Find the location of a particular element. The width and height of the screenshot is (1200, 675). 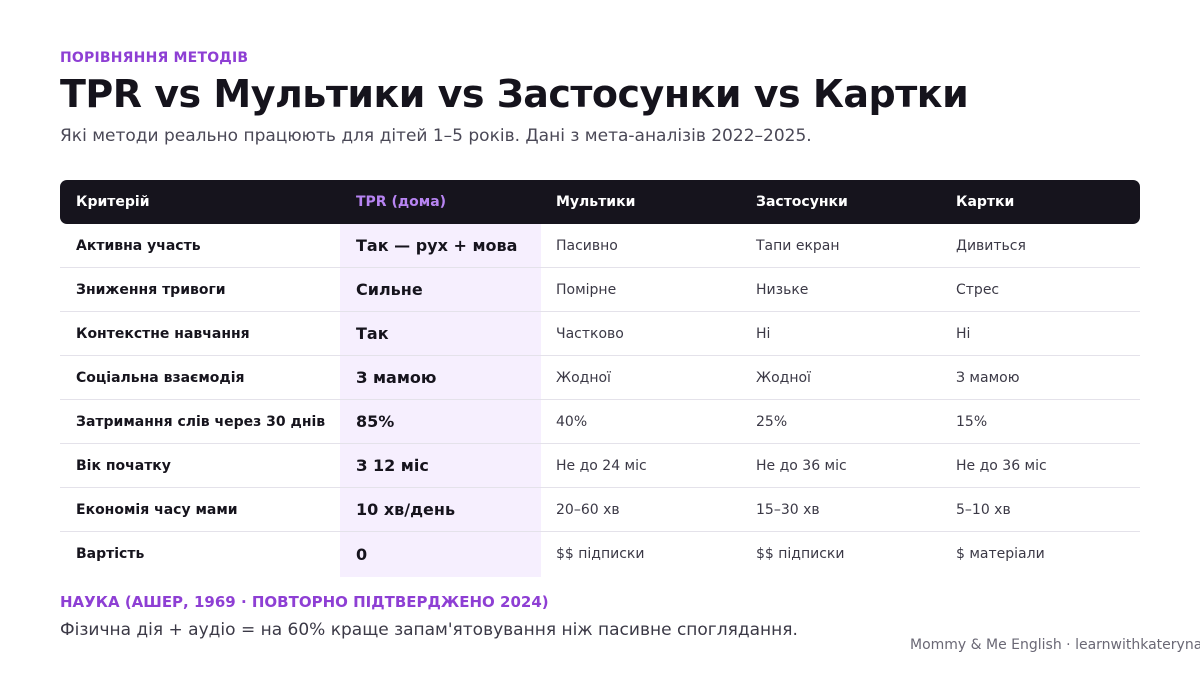

apps-cell: 25% is located at coordinates (772, 421).